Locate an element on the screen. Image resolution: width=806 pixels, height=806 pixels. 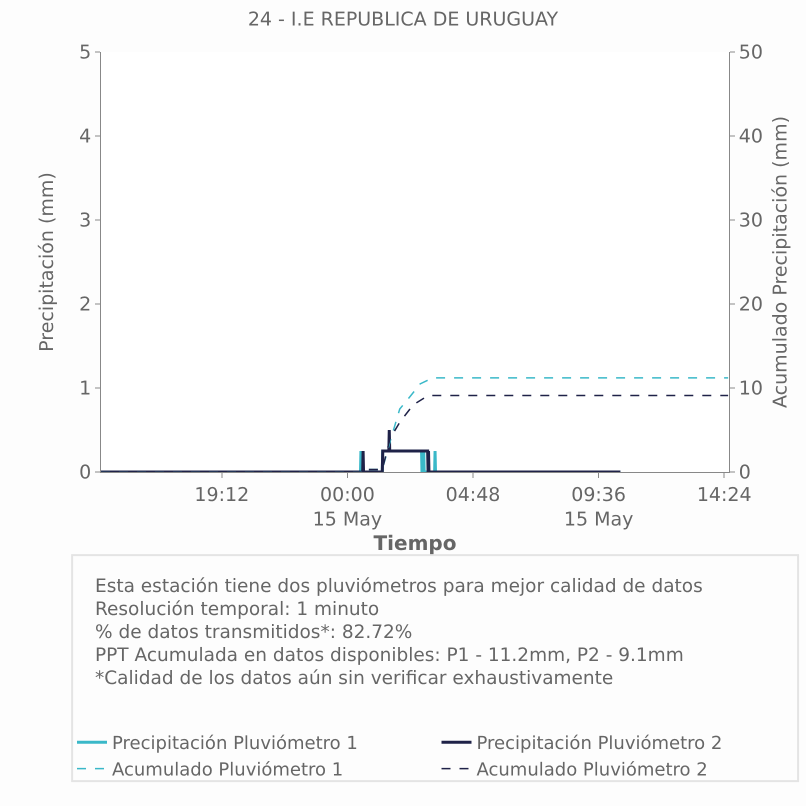
text: *Calidad de los datos aún sin verificar exhaustivamente is located at coordinates (354, 678).